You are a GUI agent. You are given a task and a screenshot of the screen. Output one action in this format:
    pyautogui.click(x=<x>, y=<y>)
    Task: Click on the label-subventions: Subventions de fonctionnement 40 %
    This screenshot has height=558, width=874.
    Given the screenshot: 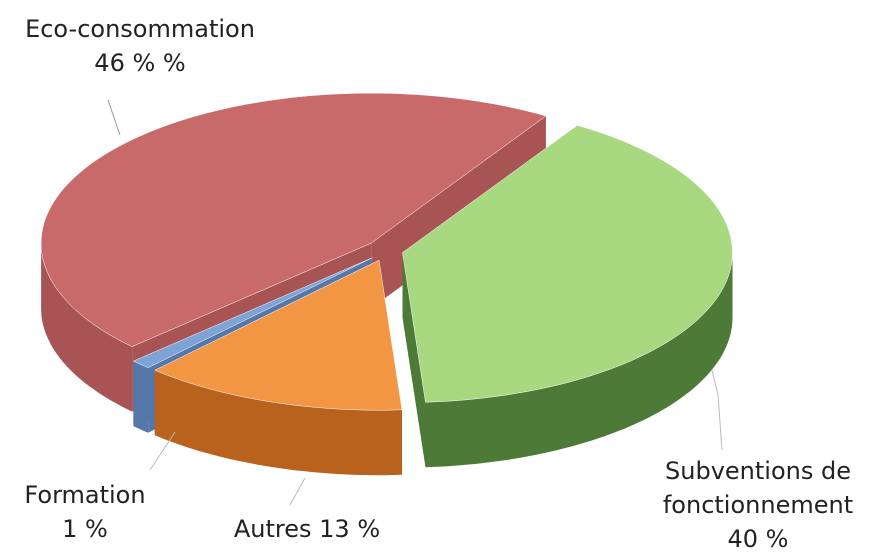 What is the action you would take?
    pyautogui.click(x=758, y=505)
    